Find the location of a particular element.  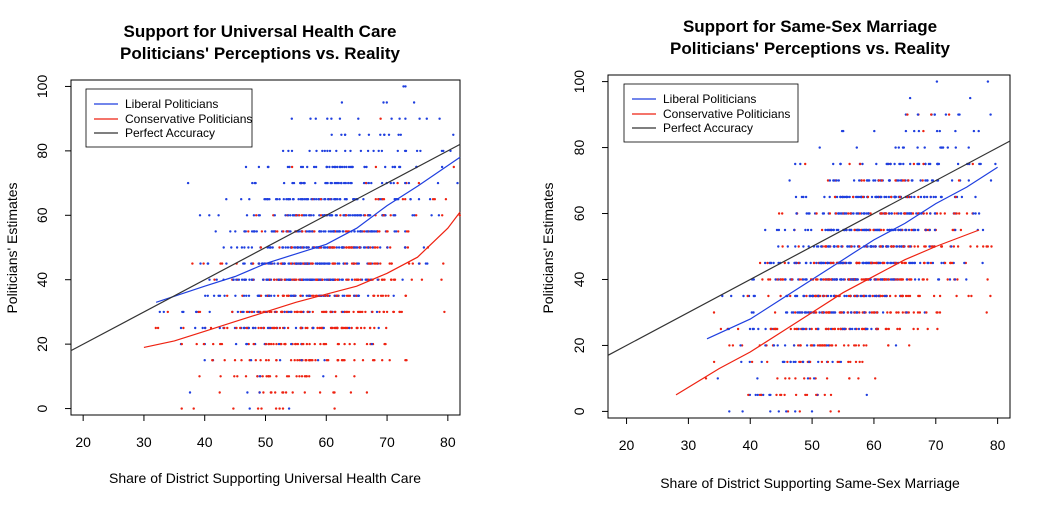

x-tick-label: 20 is located at coordinates (83, 442).